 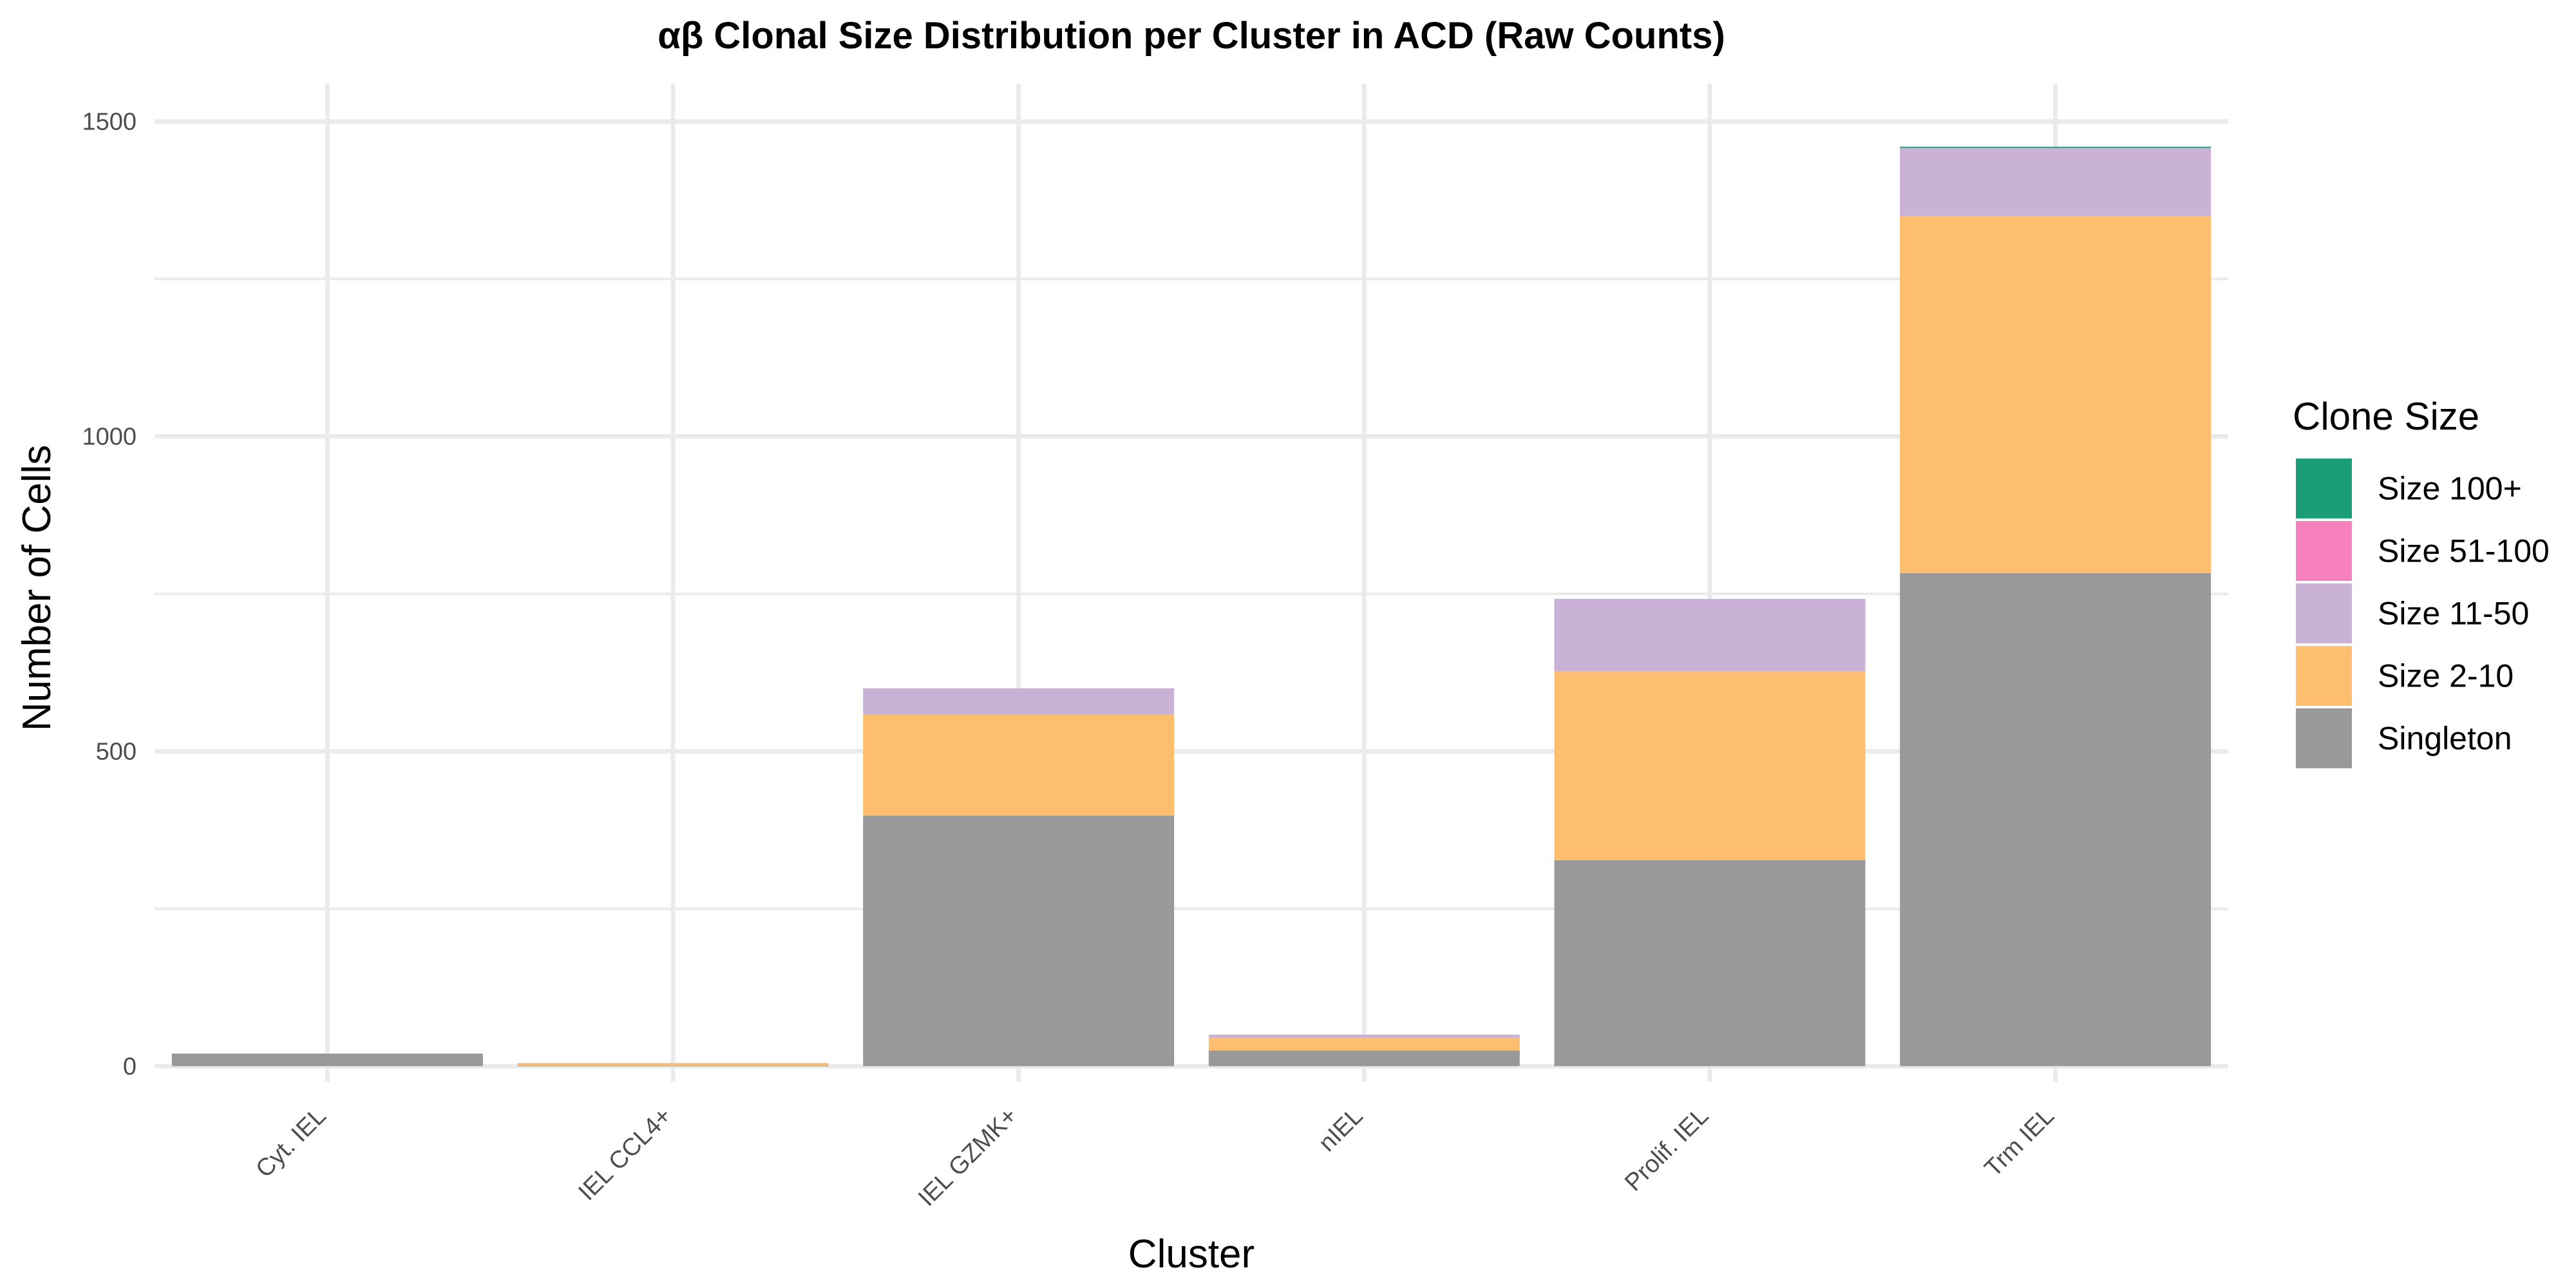 What do you see at coordinates (37, 588) in the screenshot?
I see `y-axis-title: Number of Cells` at bounding box center [37, 588].